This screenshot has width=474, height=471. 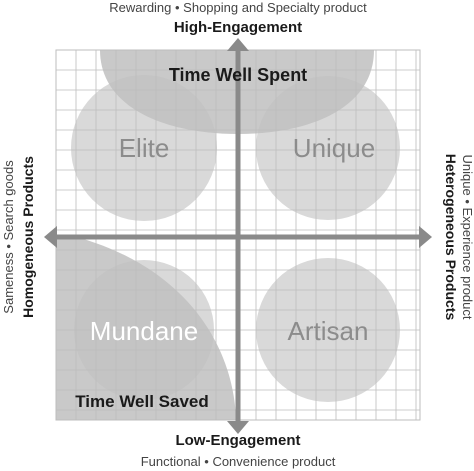 I want to click on bottom-axis-title: Low-Engagement, so click(x=237, y=440).